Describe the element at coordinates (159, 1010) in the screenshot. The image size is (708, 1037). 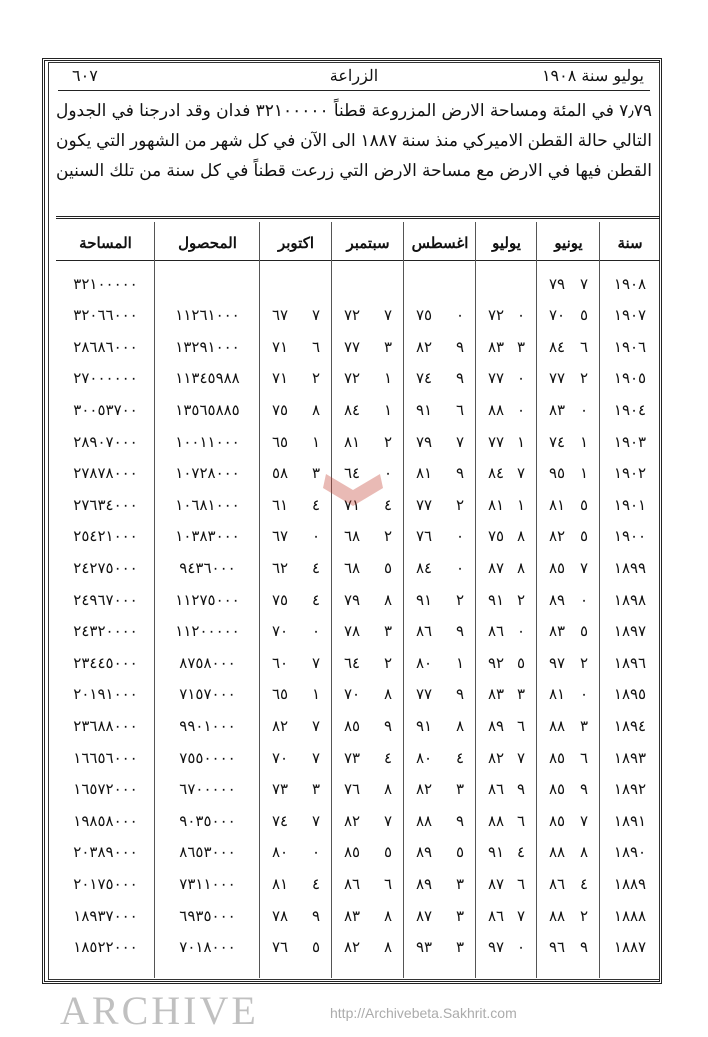
I see `watermark-text: ARCHIVE` at that location.